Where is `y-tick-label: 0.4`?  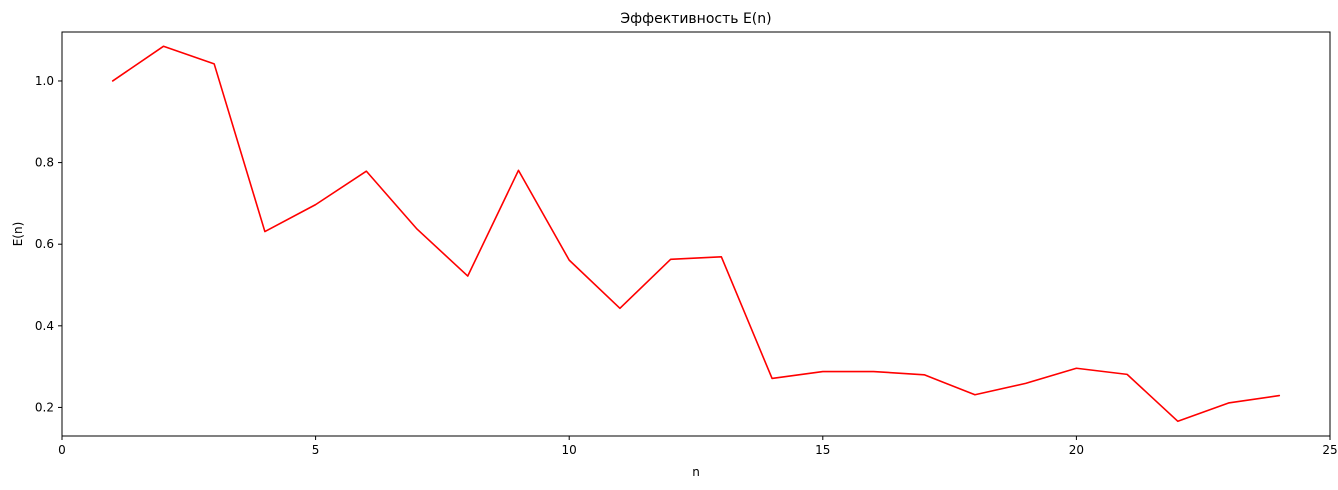 y-tick-label: 0.4 is located at coordinates (44, 326).